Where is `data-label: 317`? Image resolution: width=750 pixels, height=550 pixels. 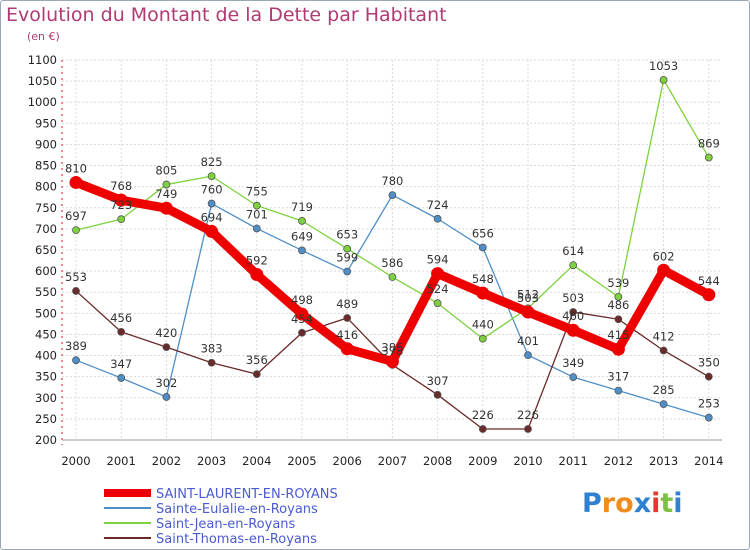
data-label: 317 is located at coordinates (618, 377).